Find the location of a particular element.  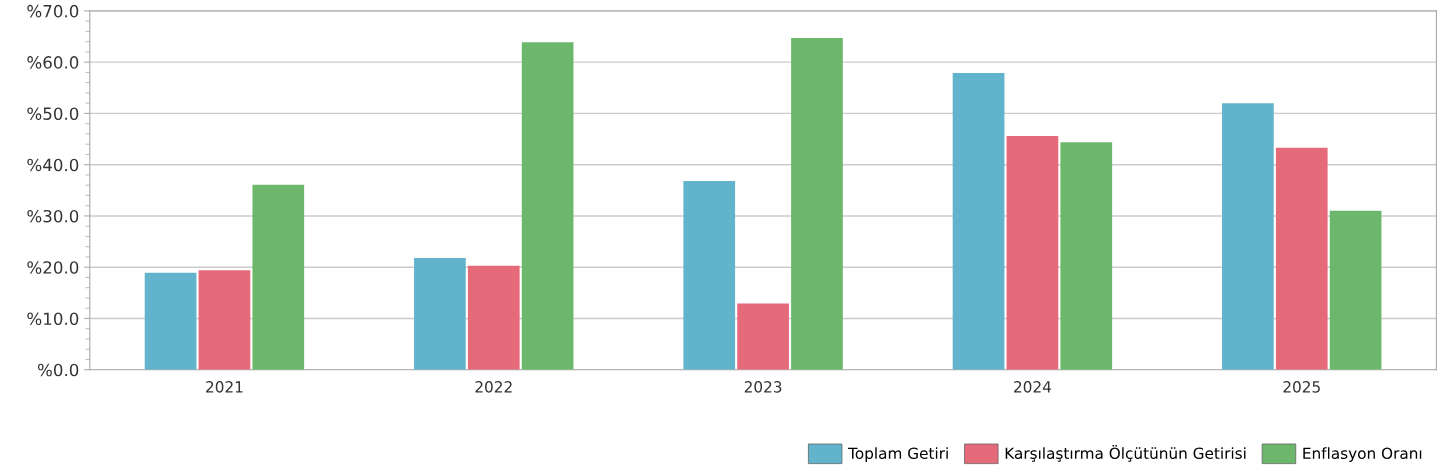

x-tick-label: 2022 is located at coordinates (493, 387).